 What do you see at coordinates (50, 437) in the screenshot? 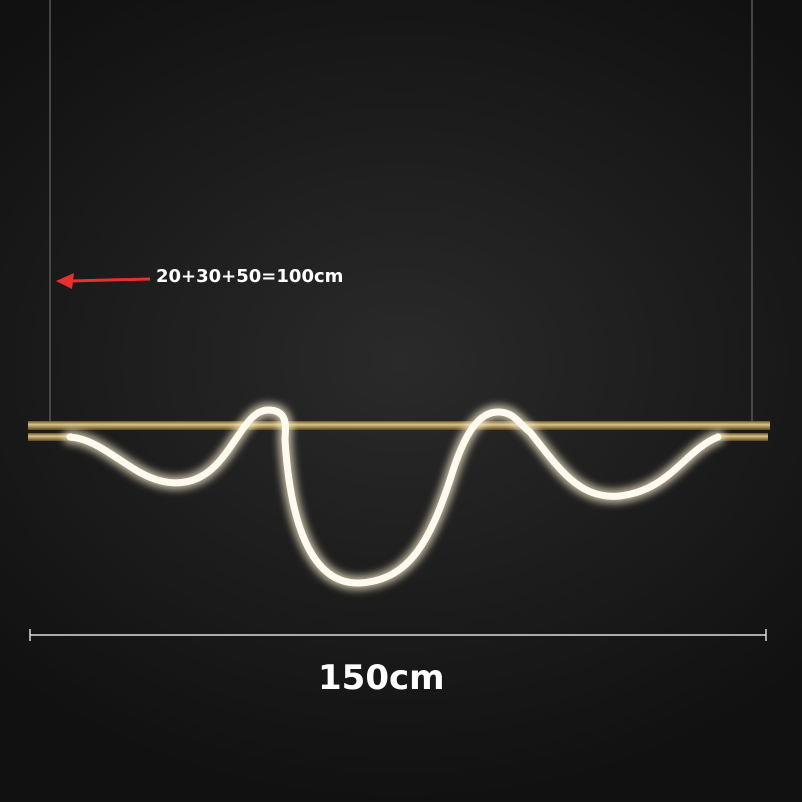
I see `end-cap-left` at bounding box center [50, 437].